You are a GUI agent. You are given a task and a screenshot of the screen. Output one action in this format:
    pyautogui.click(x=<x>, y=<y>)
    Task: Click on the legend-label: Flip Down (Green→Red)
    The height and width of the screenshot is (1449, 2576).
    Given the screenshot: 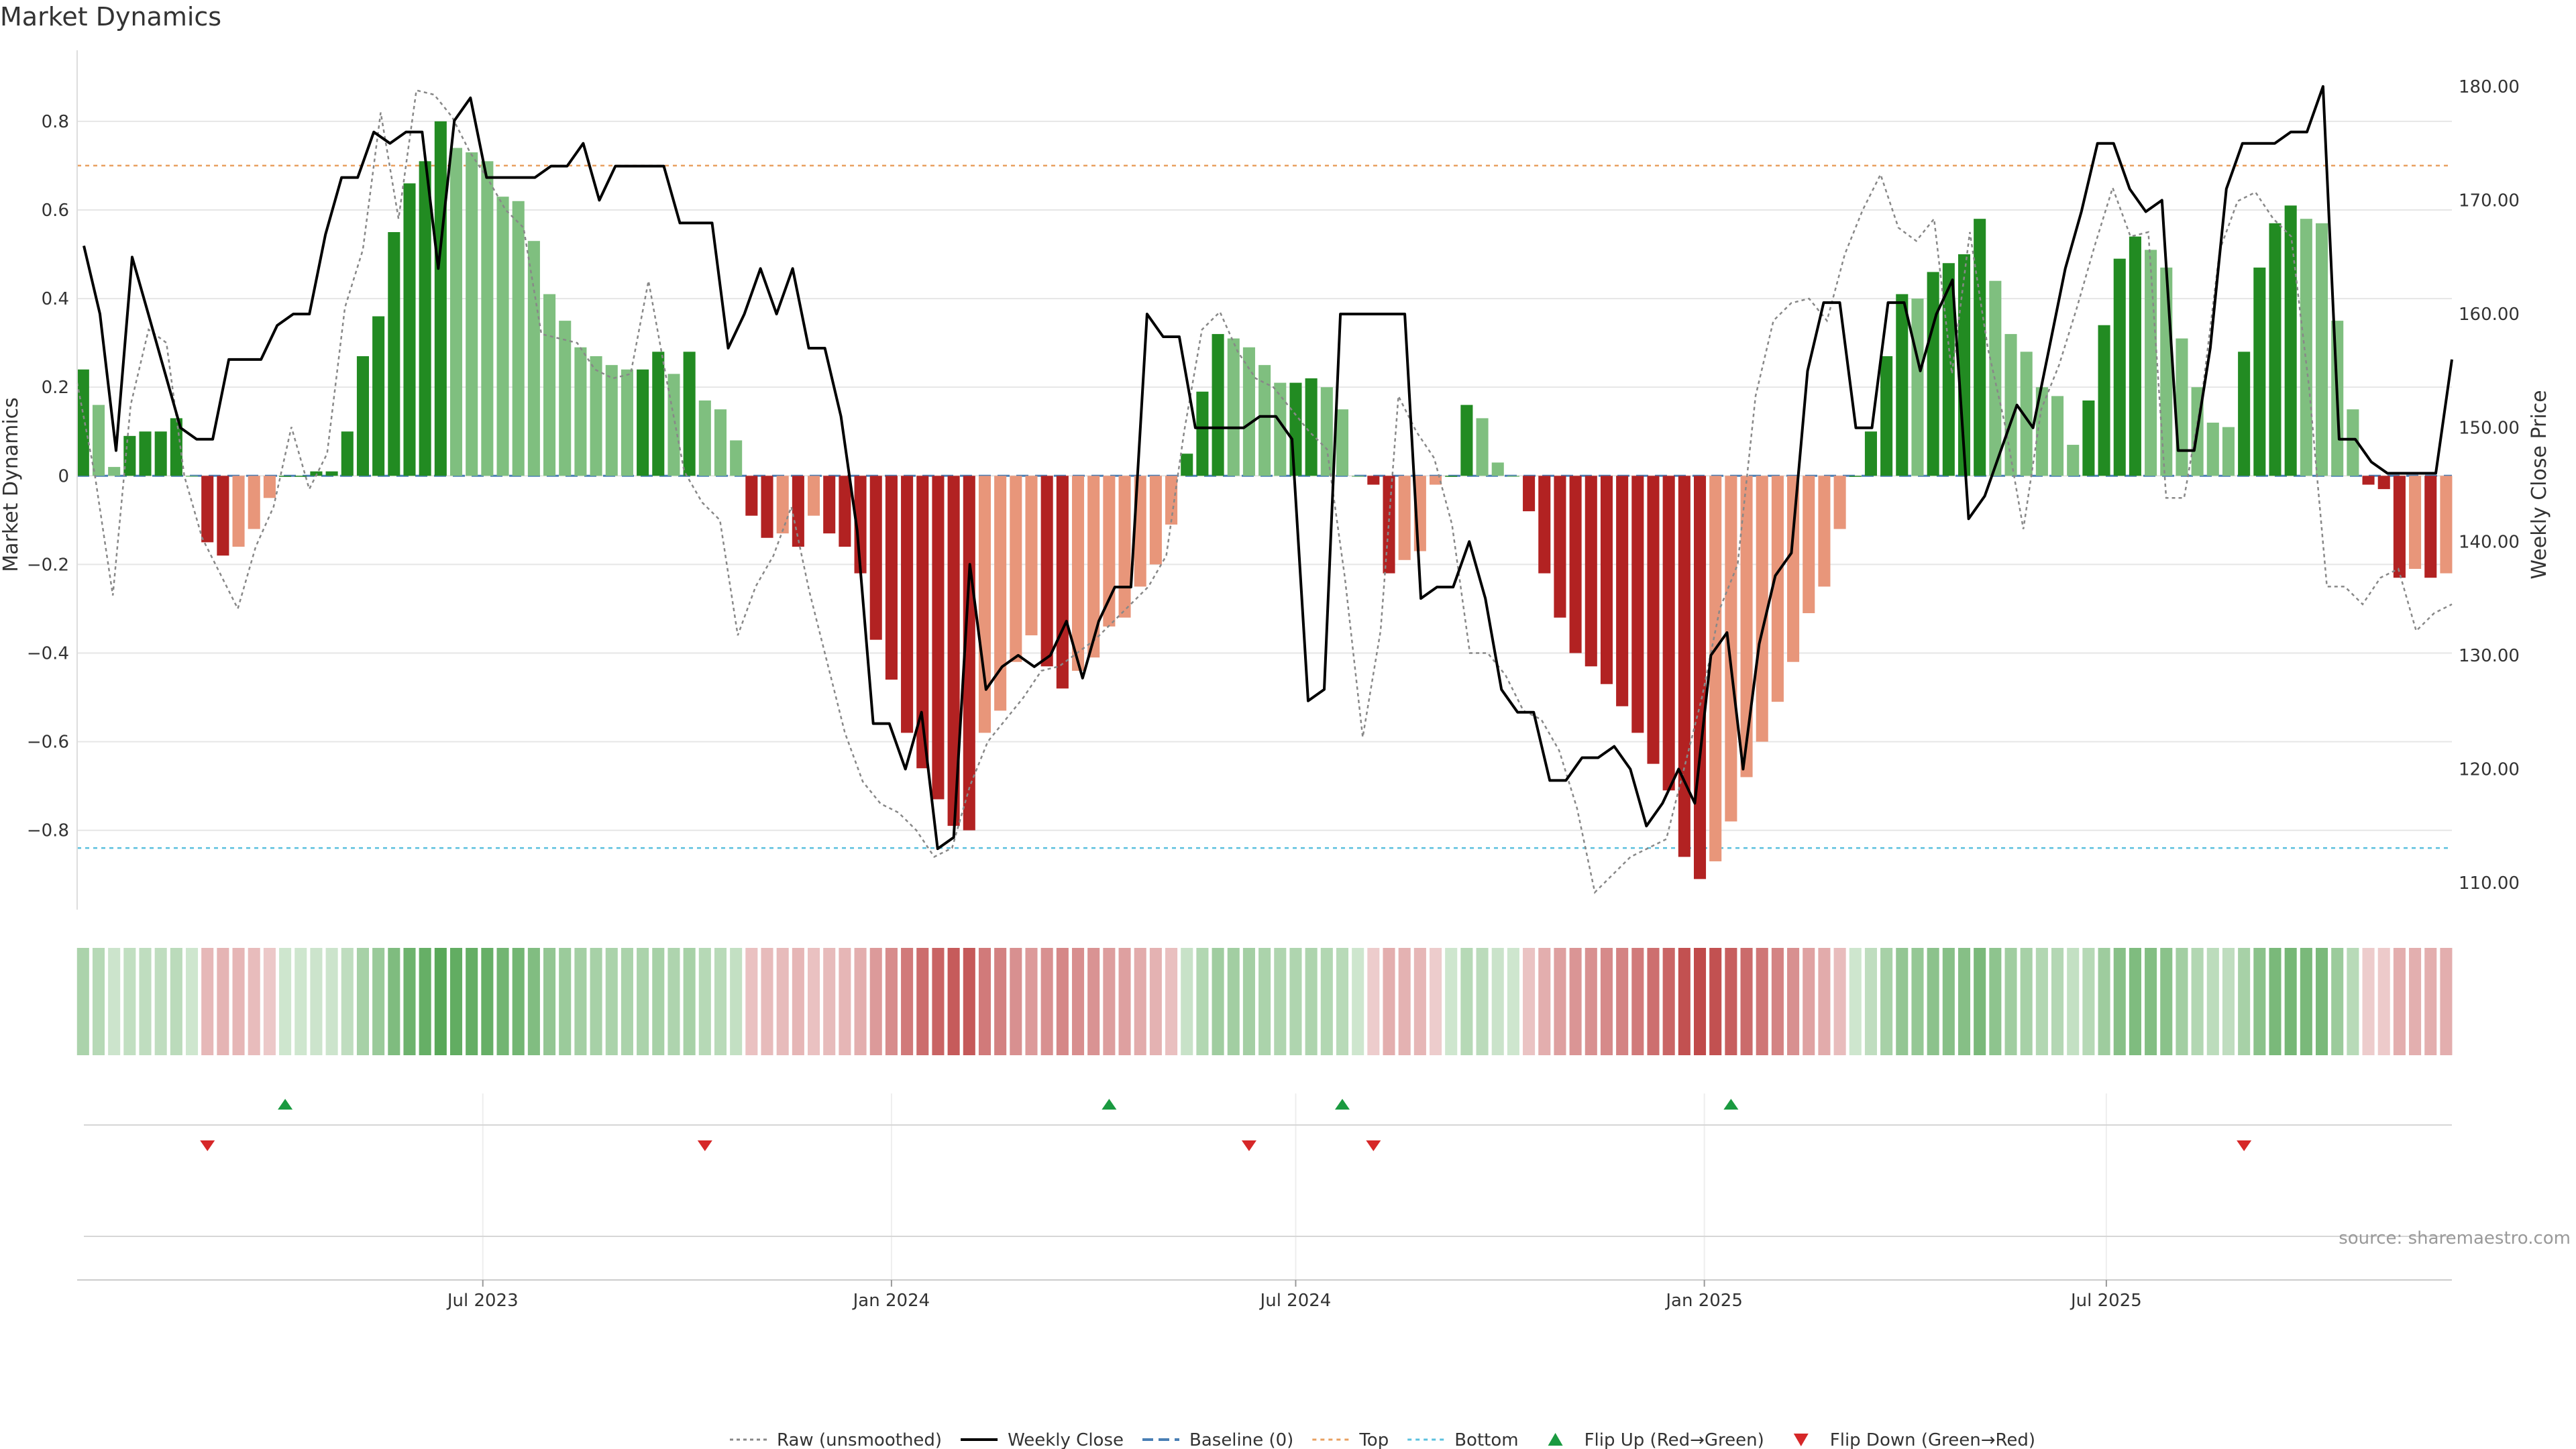 What is the action you would take?
    pyautogui.click(x=1932, y=1439)
    